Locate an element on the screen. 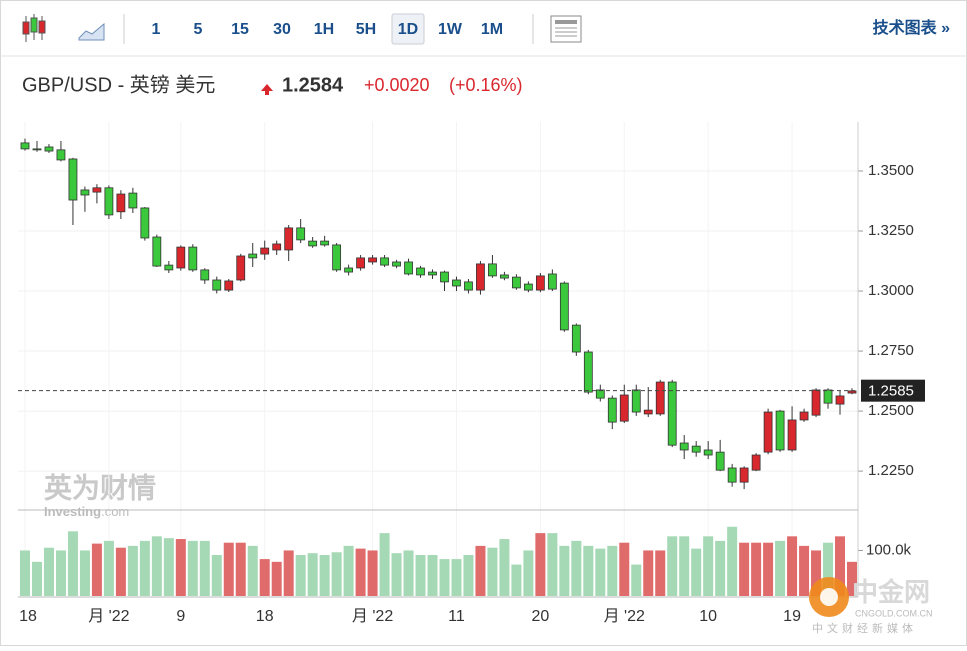 Image resolution: width=967 pixels, height=651 pixels. interval-button: 1M is located at coordinates (492, 29).